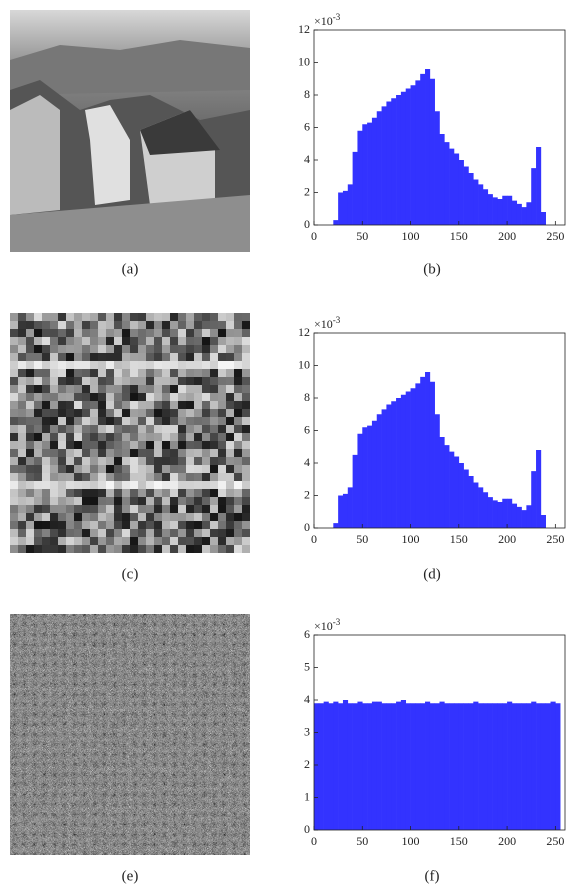  What do you see at coordinates (130, 131) in the screenshot?
I see `image-a` at bounding box center [130, 131].